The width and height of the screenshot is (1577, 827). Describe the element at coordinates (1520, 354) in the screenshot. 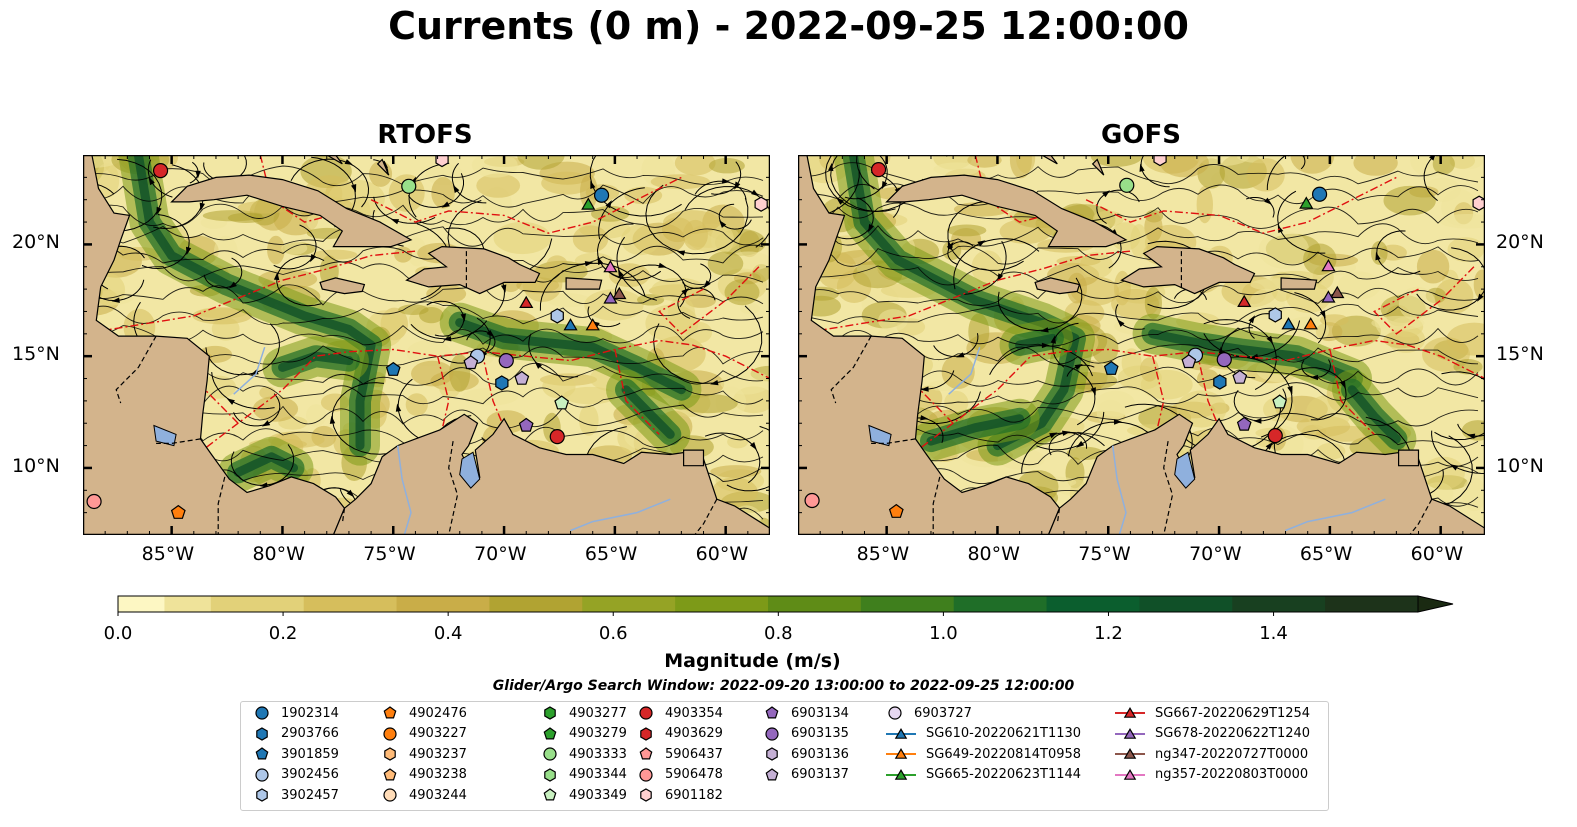

I see `lat-tick-label: 15°N` at that location.